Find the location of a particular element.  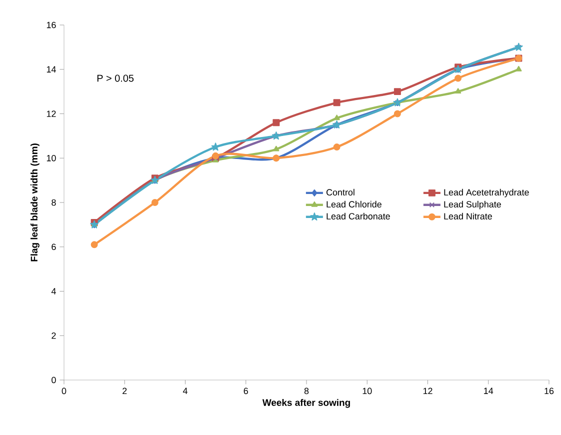

y-axis-title: Flag leaf blade width (mm) is located at coordinates (35, 203).